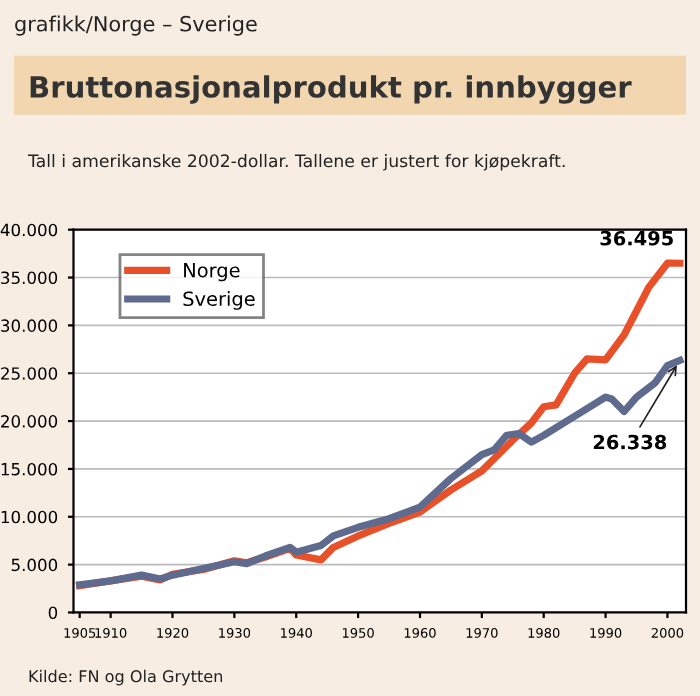 This screenshot has height=696, width=700. Describe the element at coordinates (212, 272) in the screenshot. I see `legend-label: Norge` at that location.